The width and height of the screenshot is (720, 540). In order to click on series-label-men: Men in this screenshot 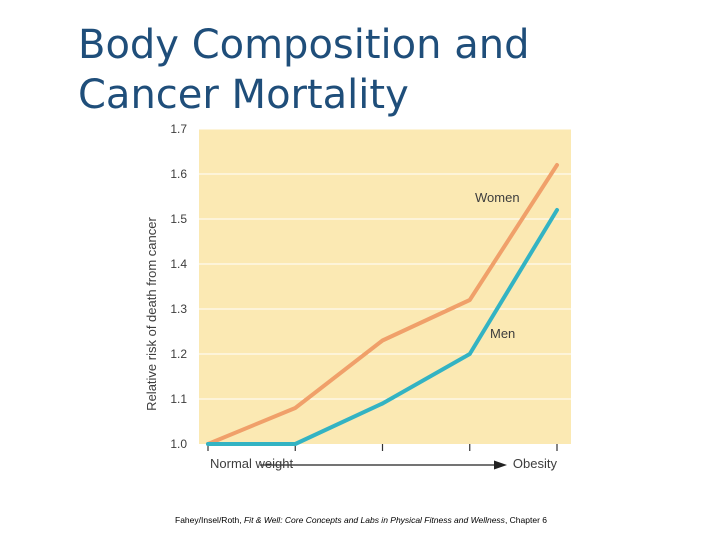, I will do `click(502, 333)`.